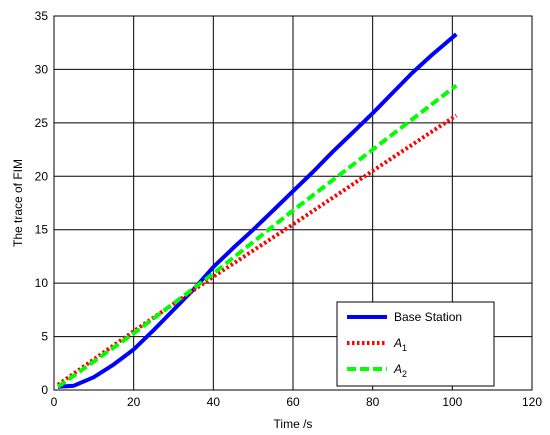 Image resolution: width=550 pixels, height=435 pixels. What do you see at coordinates (134, 402) in the screenshot?
I see `x-tick-label: 20` at bounding box center [134, 402].